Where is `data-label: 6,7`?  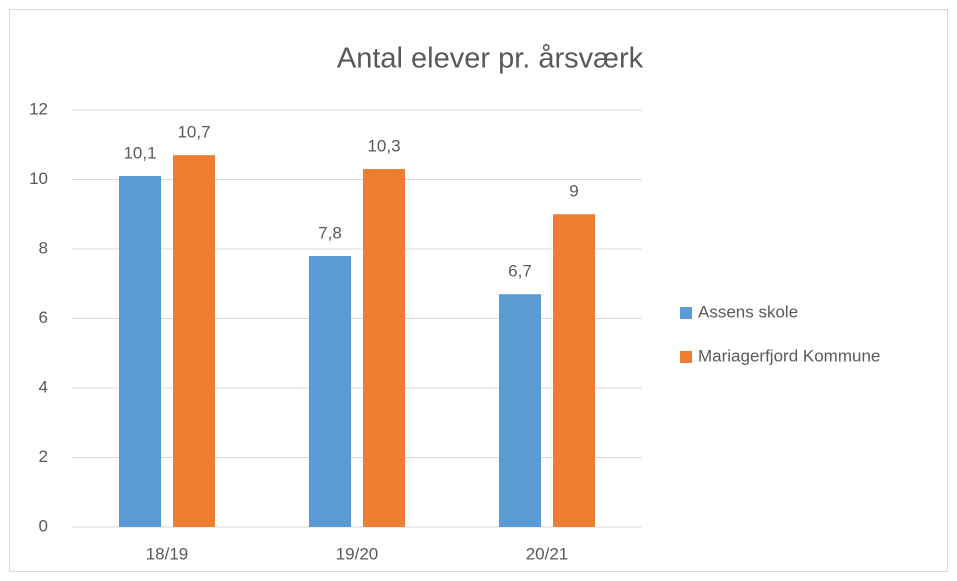
data-label: 6,7 is located at coordinates (520, 271).